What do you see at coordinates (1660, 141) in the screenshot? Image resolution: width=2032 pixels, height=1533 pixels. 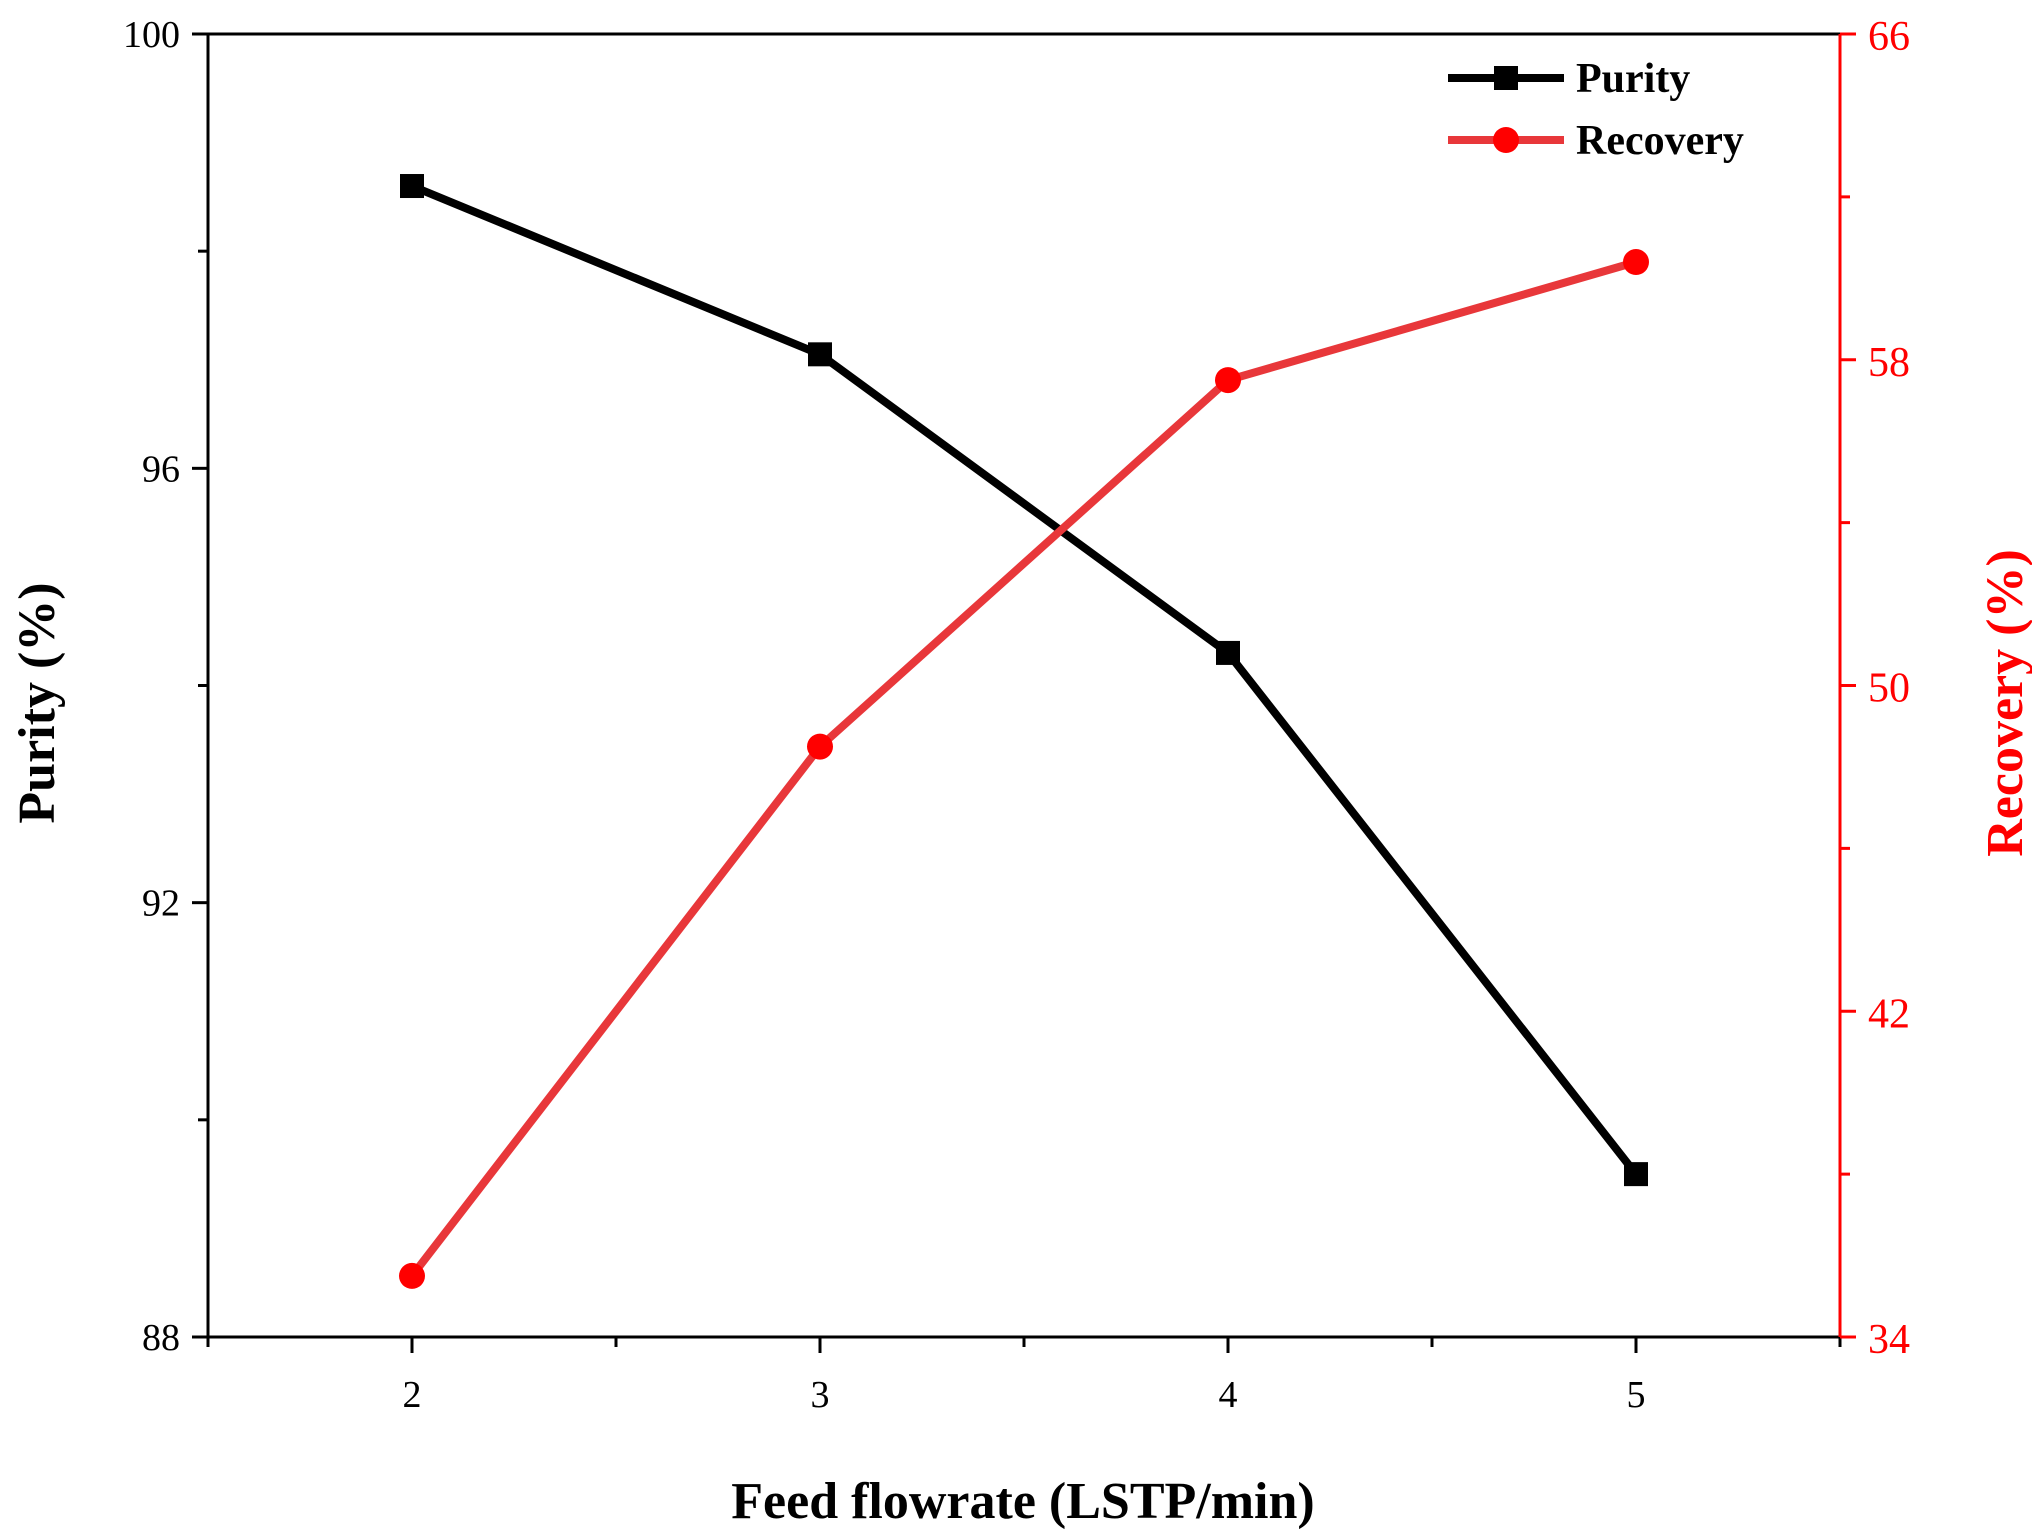 I see `legend-recovery-label: Recovery` at bounding box center [1660, 141].